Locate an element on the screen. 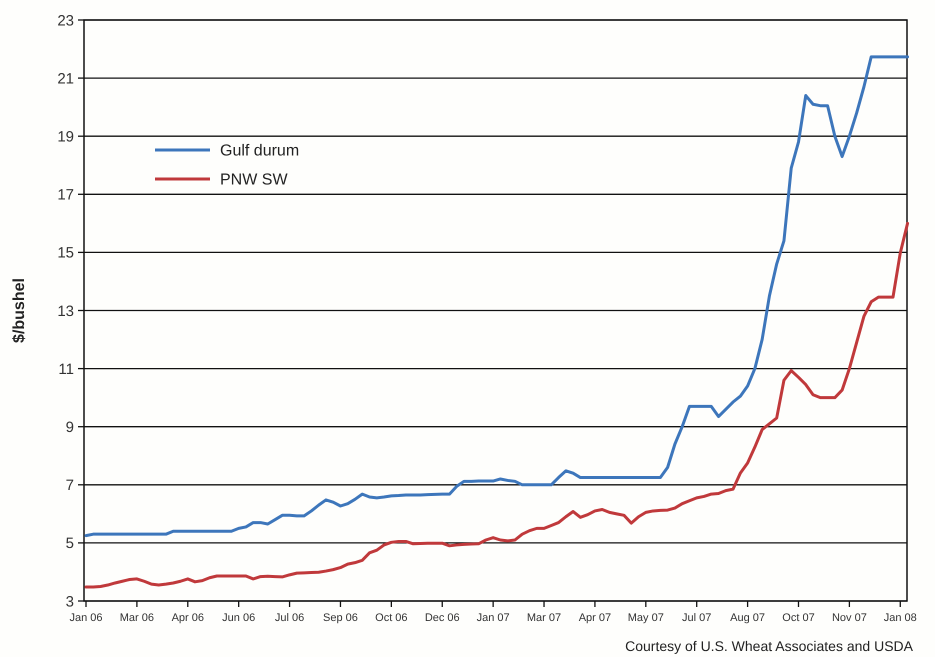 The height and width of the screenshot is (657, 935). x-tick-label: Jun 06 is located at coordinates (239, 618).